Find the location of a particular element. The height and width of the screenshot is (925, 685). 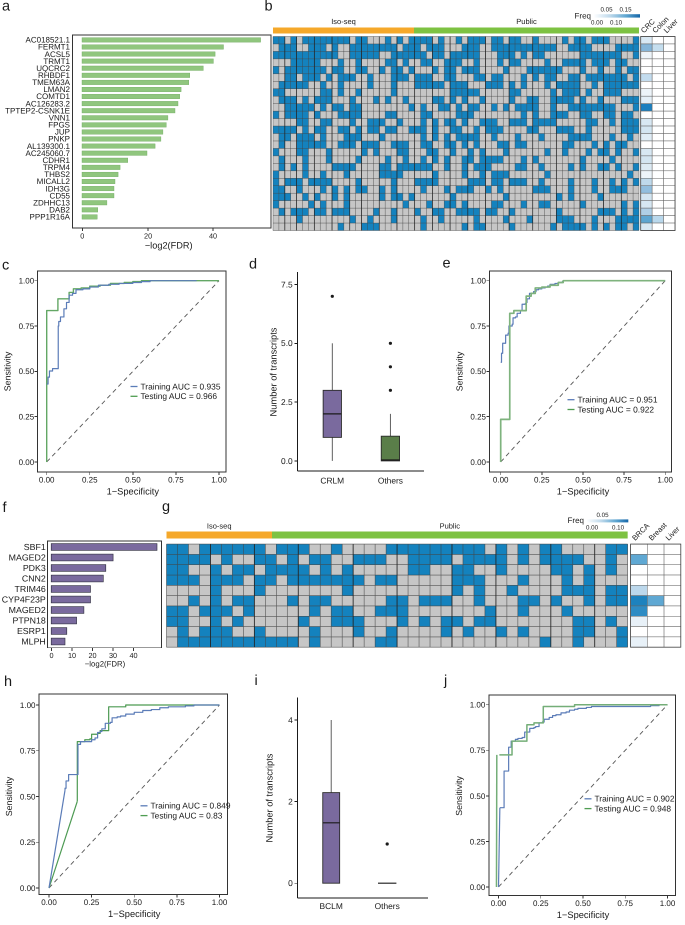

svg-text: TPTEP2-CSNK1E is located at coordinates (37, 110).